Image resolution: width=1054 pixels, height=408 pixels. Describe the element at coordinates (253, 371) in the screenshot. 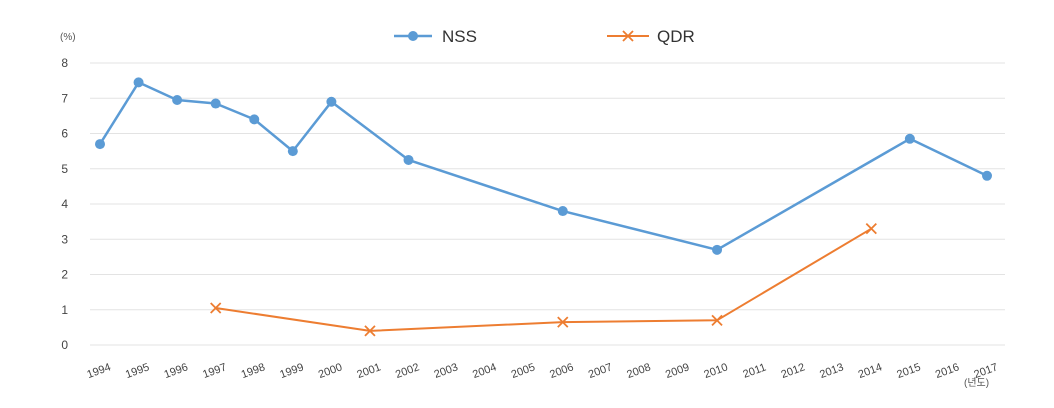

I see `x-tick-label-1998: 1998` at that location.